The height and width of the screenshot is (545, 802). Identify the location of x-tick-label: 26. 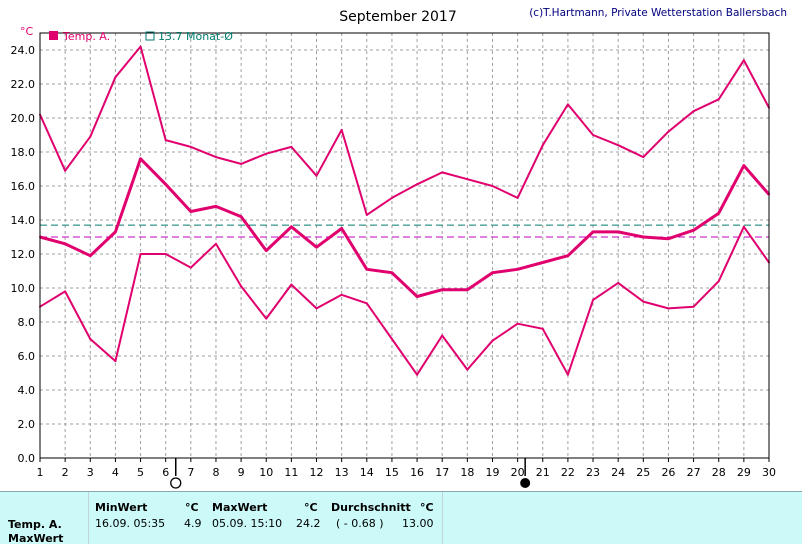
(668, 472).